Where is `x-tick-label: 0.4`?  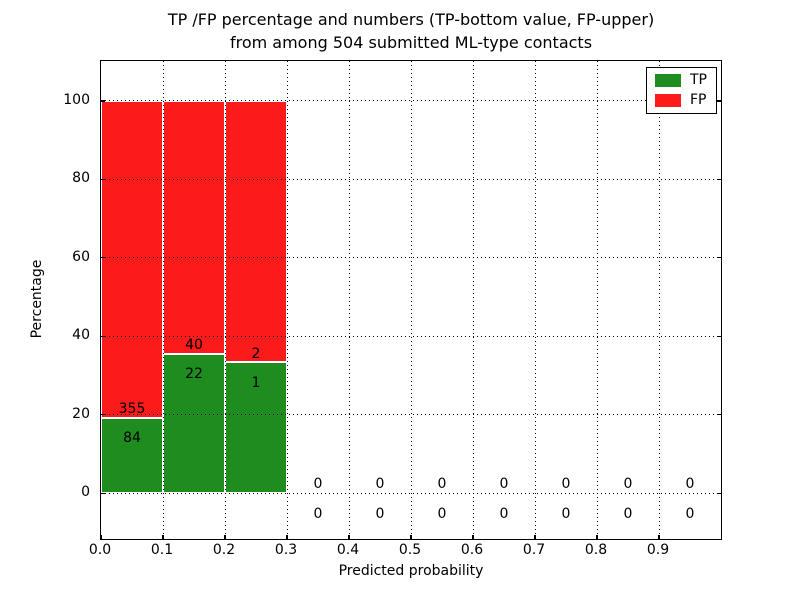
x-tick-label: 0.4 is located at coordinates (348, 550).